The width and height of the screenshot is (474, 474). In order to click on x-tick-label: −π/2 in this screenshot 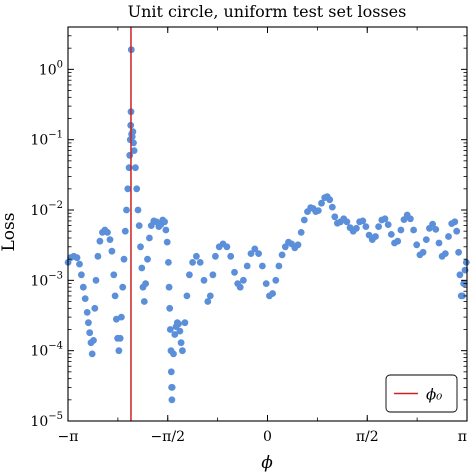, I will do `click(167, 437)`.